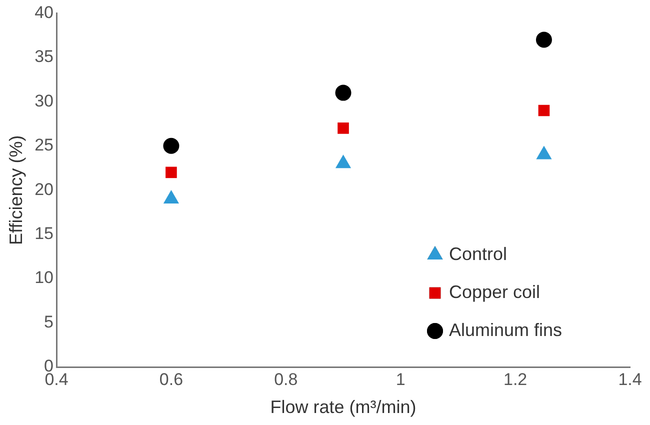 This screenshot has height=425, width=650. Describe the element at coordinates (478, 254) in the screenshot. I see `legend-label: Control` at that location.